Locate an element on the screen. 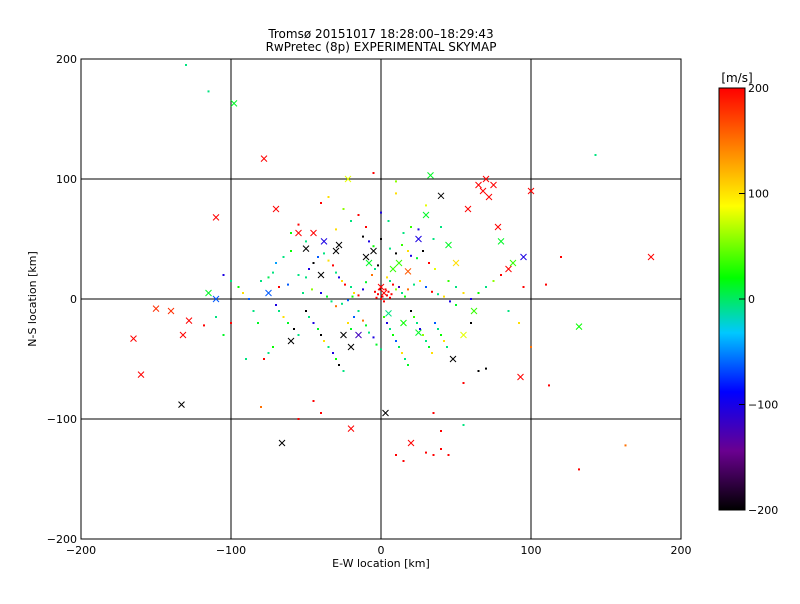 The image size is (800, 604). chart-subtitle: RwPretec (8p) EXPERIMENTAL SKYMAP is located at coordinates (381, 47).